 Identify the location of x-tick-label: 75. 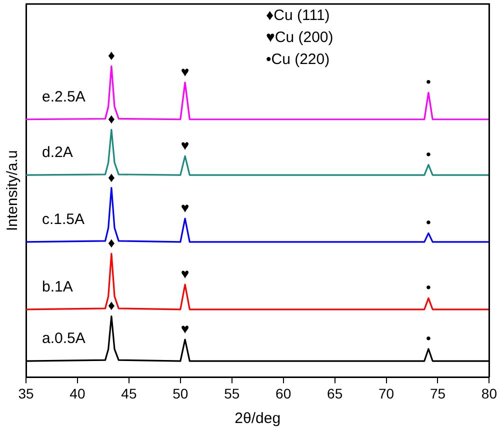
(438, 393).